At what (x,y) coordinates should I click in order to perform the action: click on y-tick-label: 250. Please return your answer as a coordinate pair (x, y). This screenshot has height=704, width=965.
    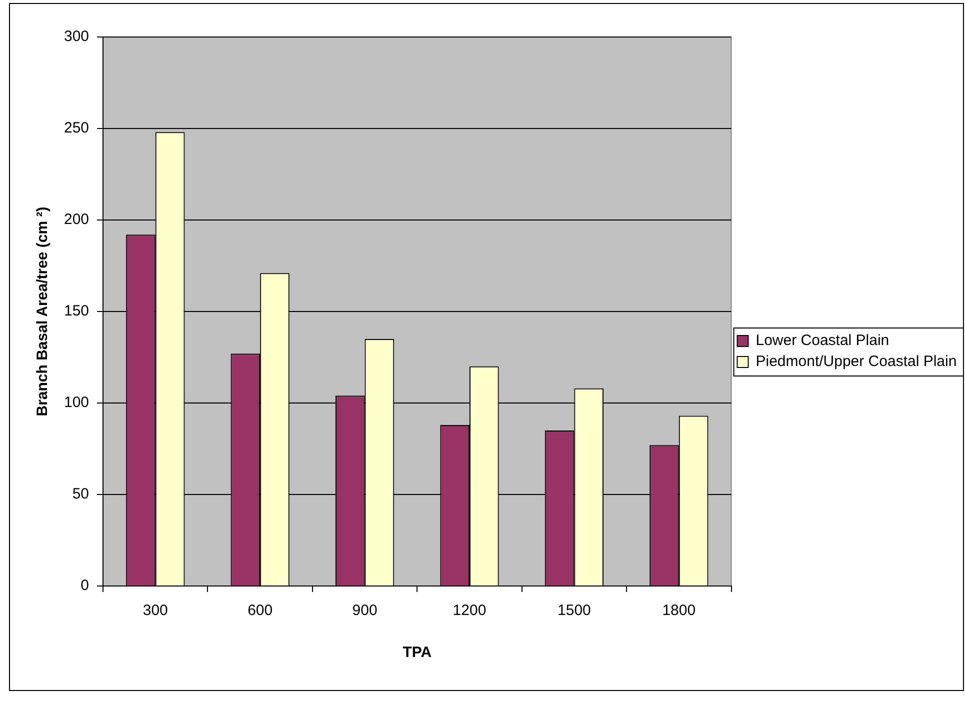
    Looking at the image, I should click on (77, 128).